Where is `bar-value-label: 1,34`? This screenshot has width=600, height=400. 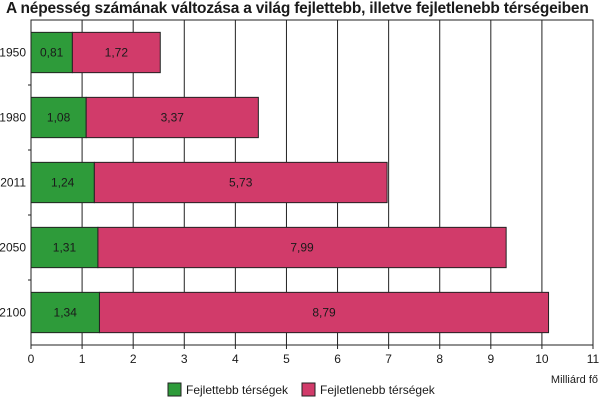 bar-value-label: 1,34 is located at coordinates (66, 313).